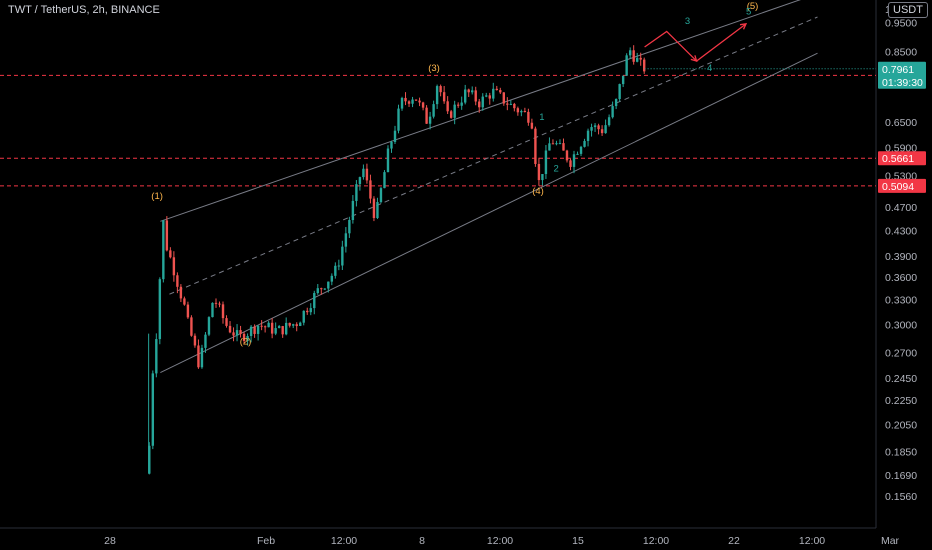 This screenshot has height=550, width=932. I want to click on level-price-tag: 0.5661, so click(898, 159).